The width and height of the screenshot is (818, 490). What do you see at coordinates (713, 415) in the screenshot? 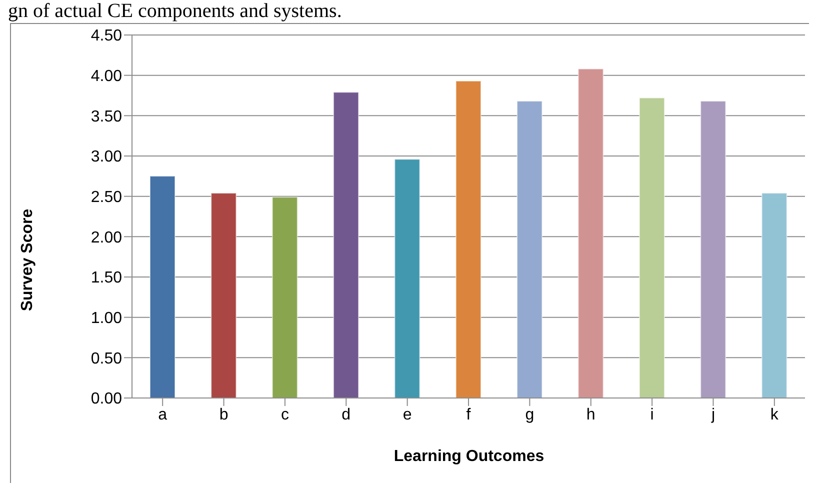
I see `x-tick-label: j` at bounding box center [713, 415].